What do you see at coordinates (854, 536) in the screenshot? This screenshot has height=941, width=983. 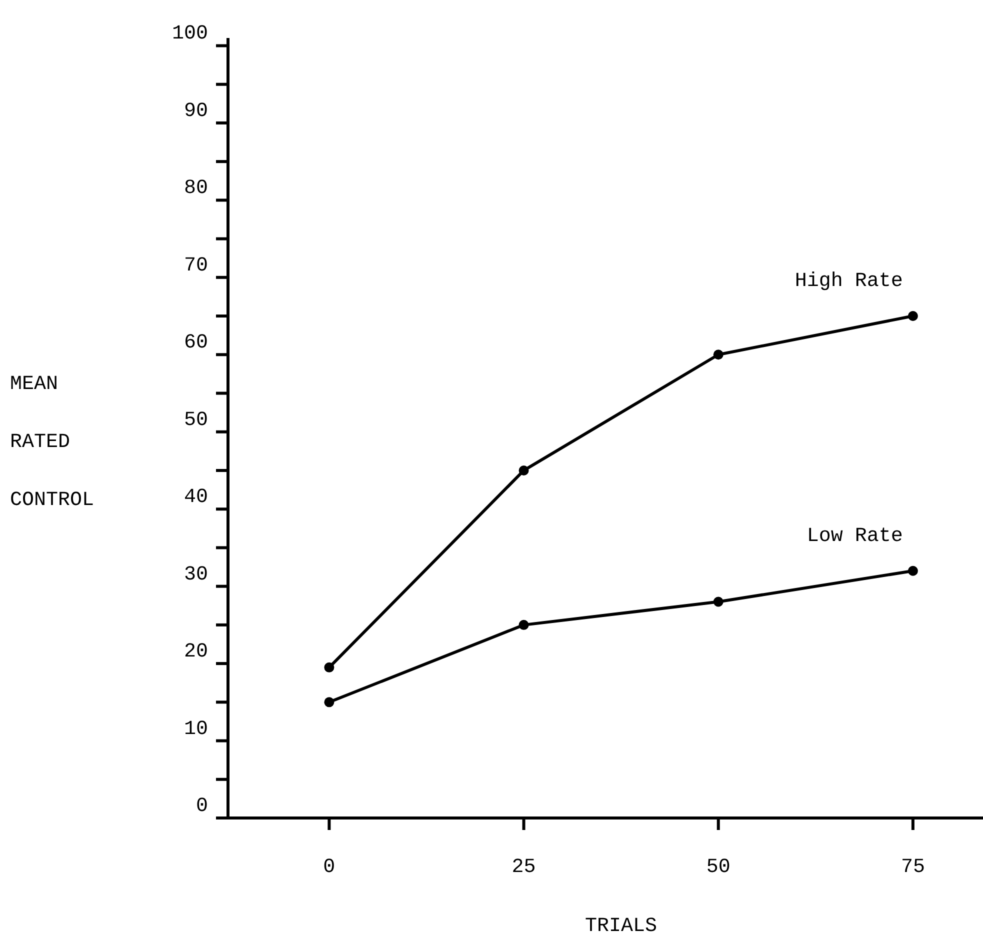 I see `series-label: Low Rate` at bounding box center [854, 536].